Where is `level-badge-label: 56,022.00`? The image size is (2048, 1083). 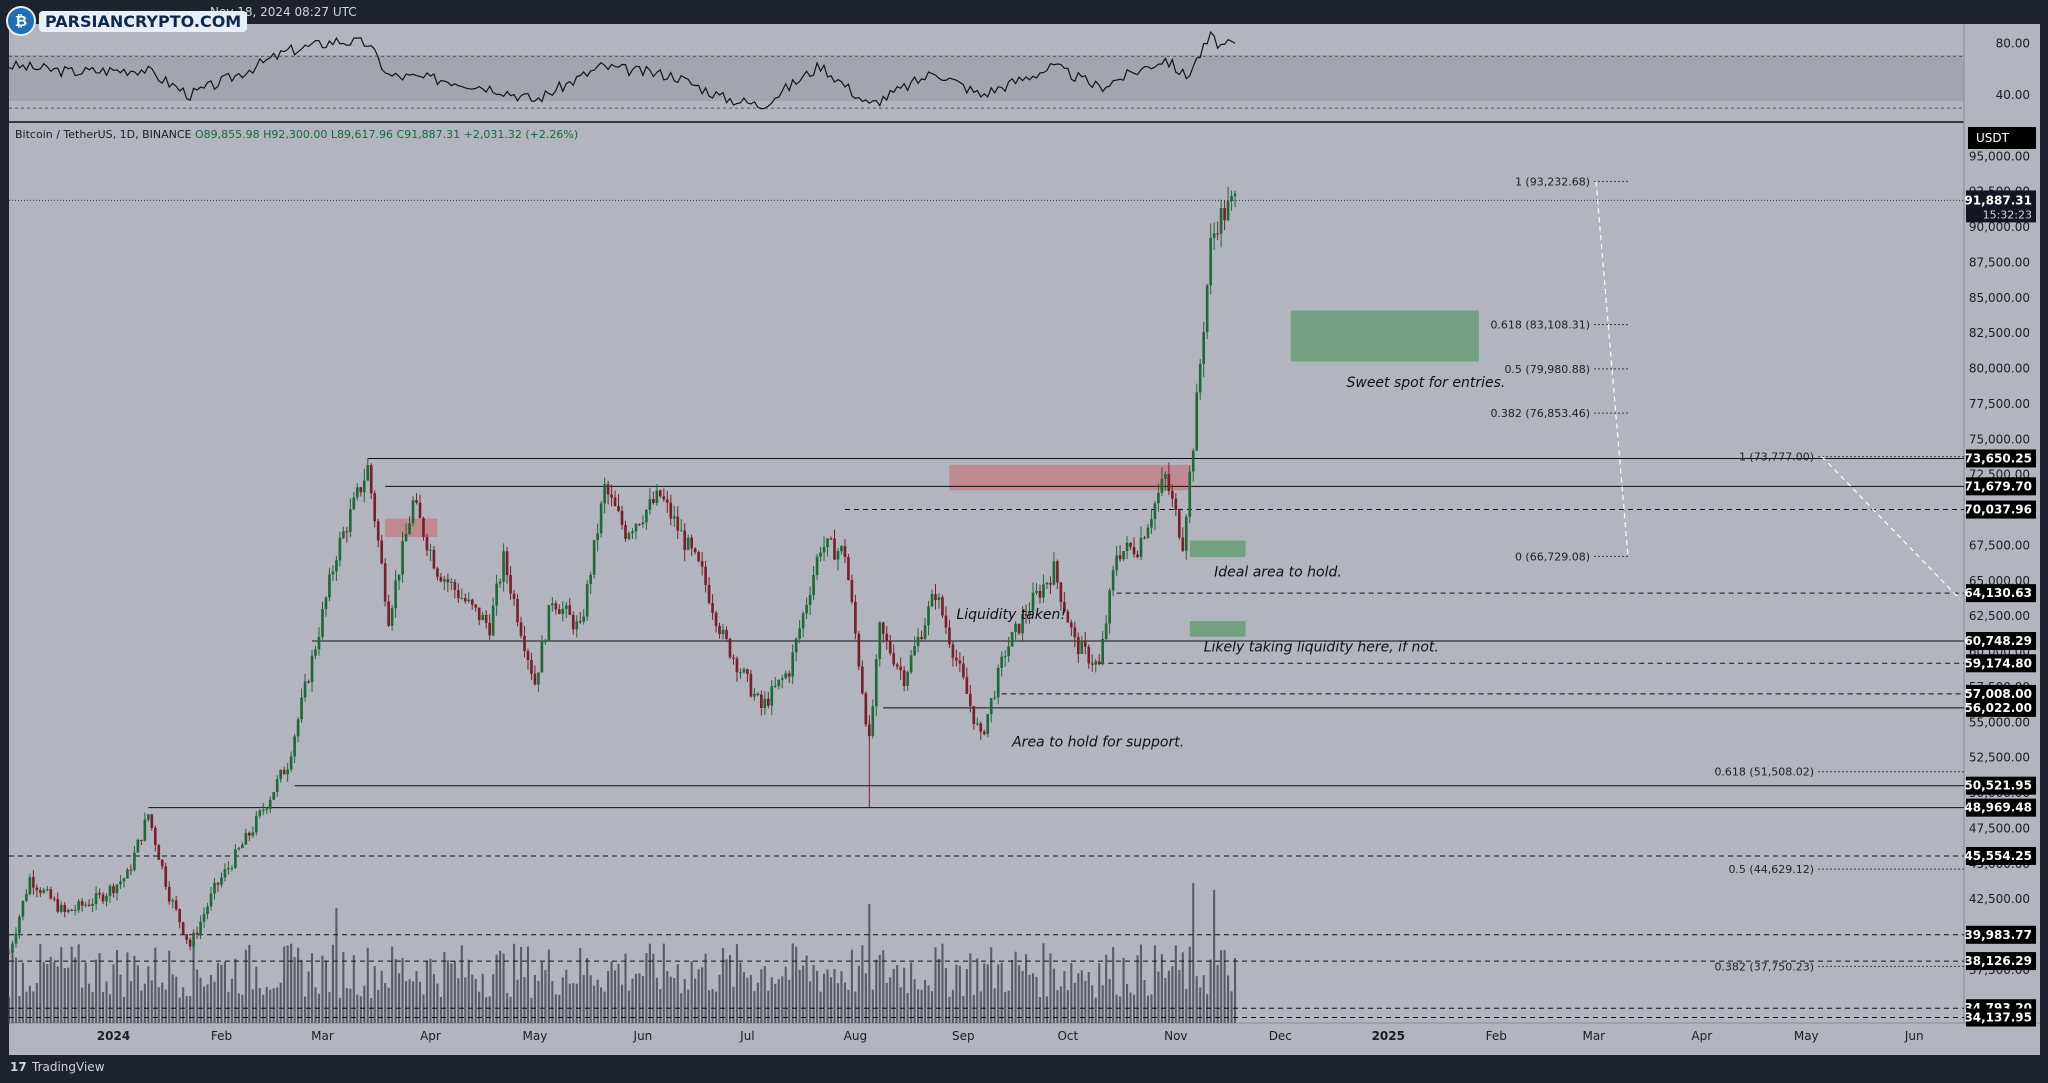
level-badge-label: 56,022.00 is located at coordinates (1998, 708).